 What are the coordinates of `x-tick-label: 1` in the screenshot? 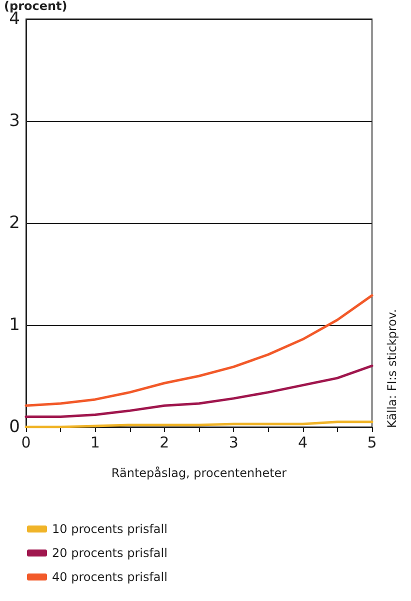 It's located at (95, 443).